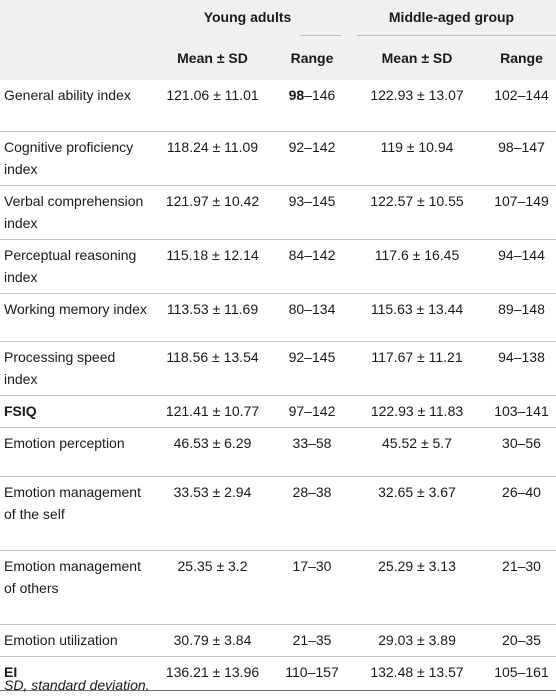  I want to click on range-young: 80–134, so click(312, 316).